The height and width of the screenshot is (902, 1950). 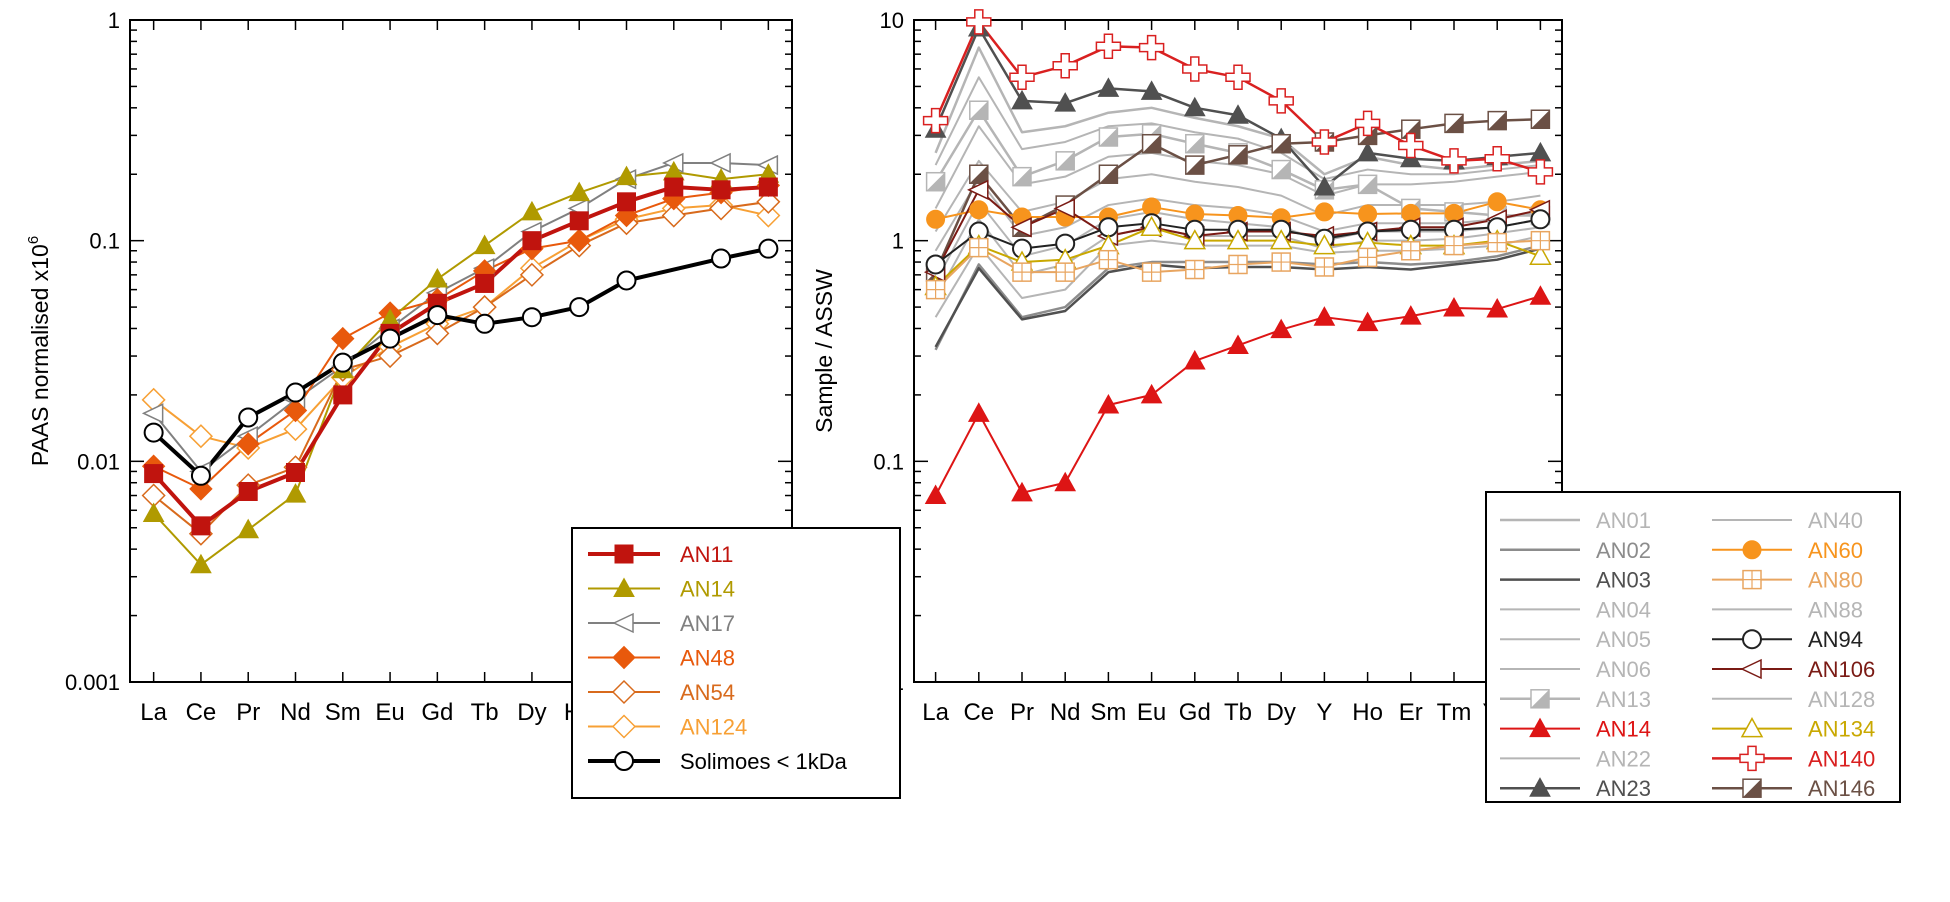 I want to click on chart-right-legend-label: AN14, so click(x=1623, y=729).